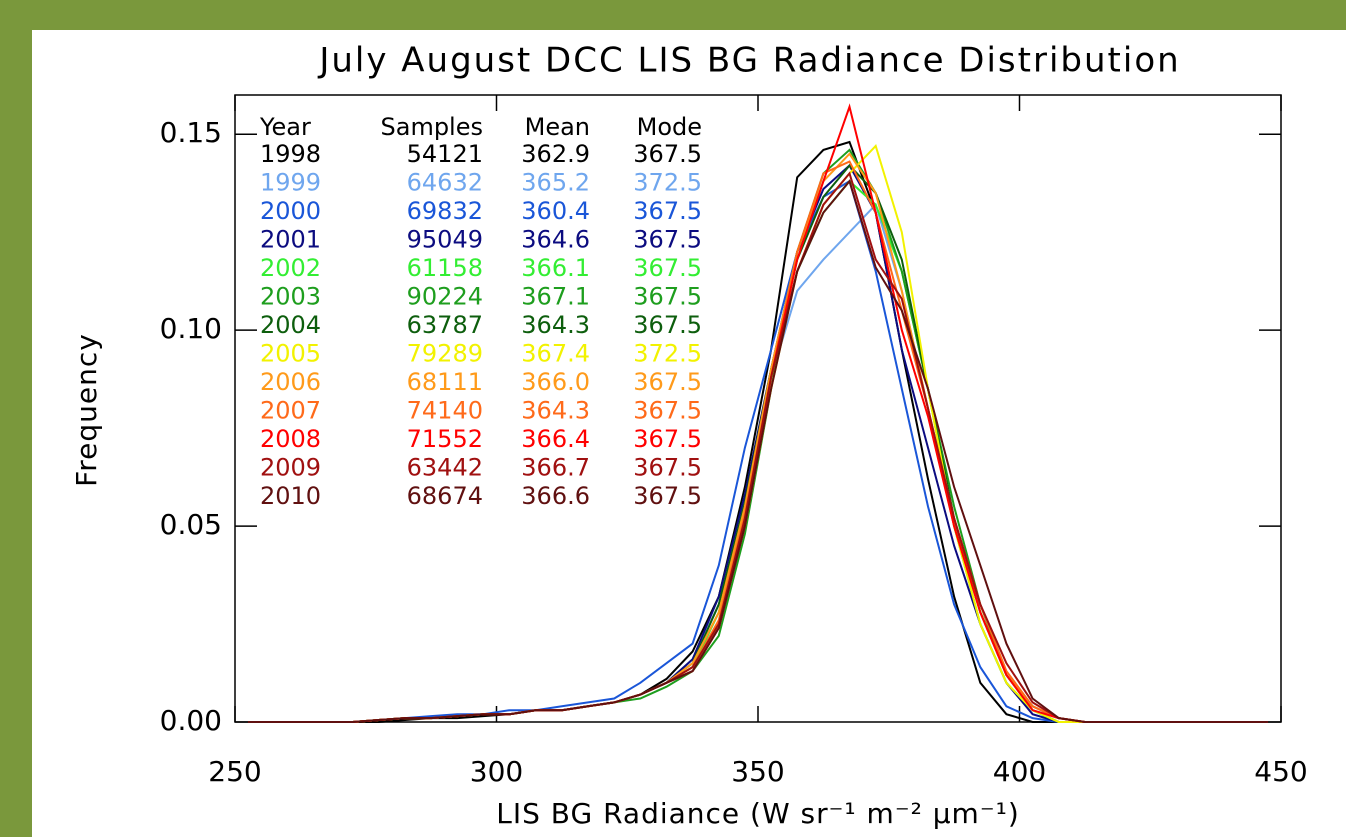 The image size is (1346, 837). I want to click on legend-entry: 1998, so click(290, 154).